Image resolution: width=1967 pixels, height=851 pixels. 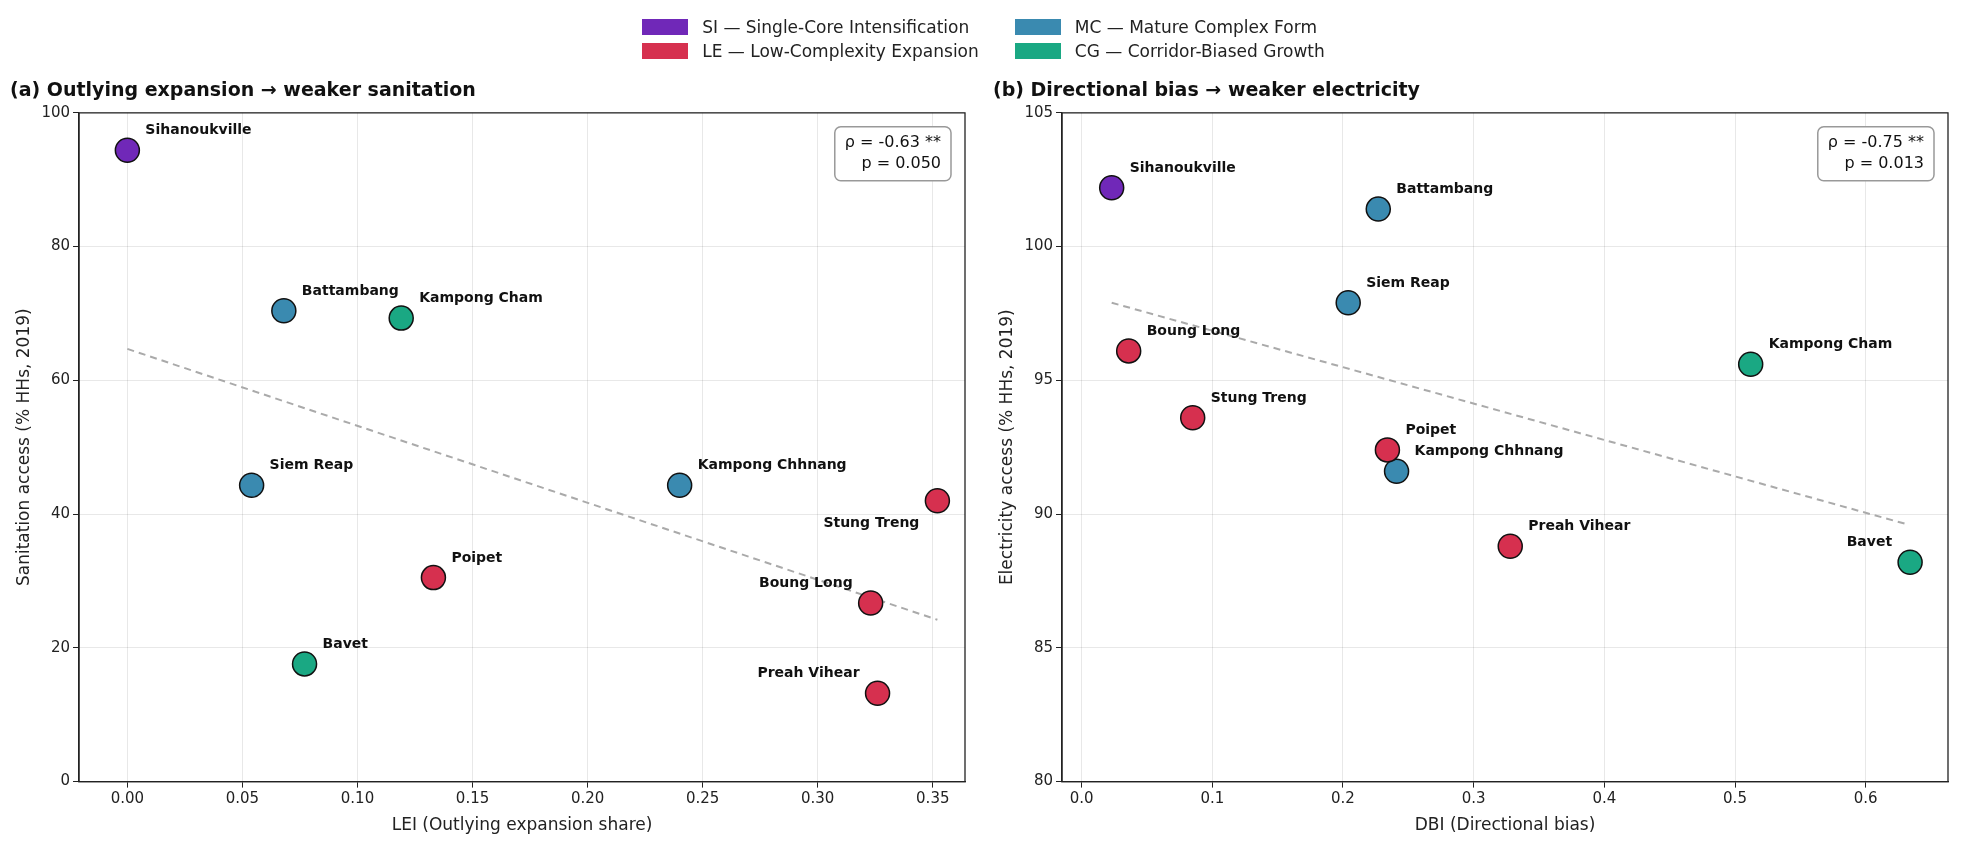 I want to click on annotation: p = 0.013, so click(x=1884, y=162).